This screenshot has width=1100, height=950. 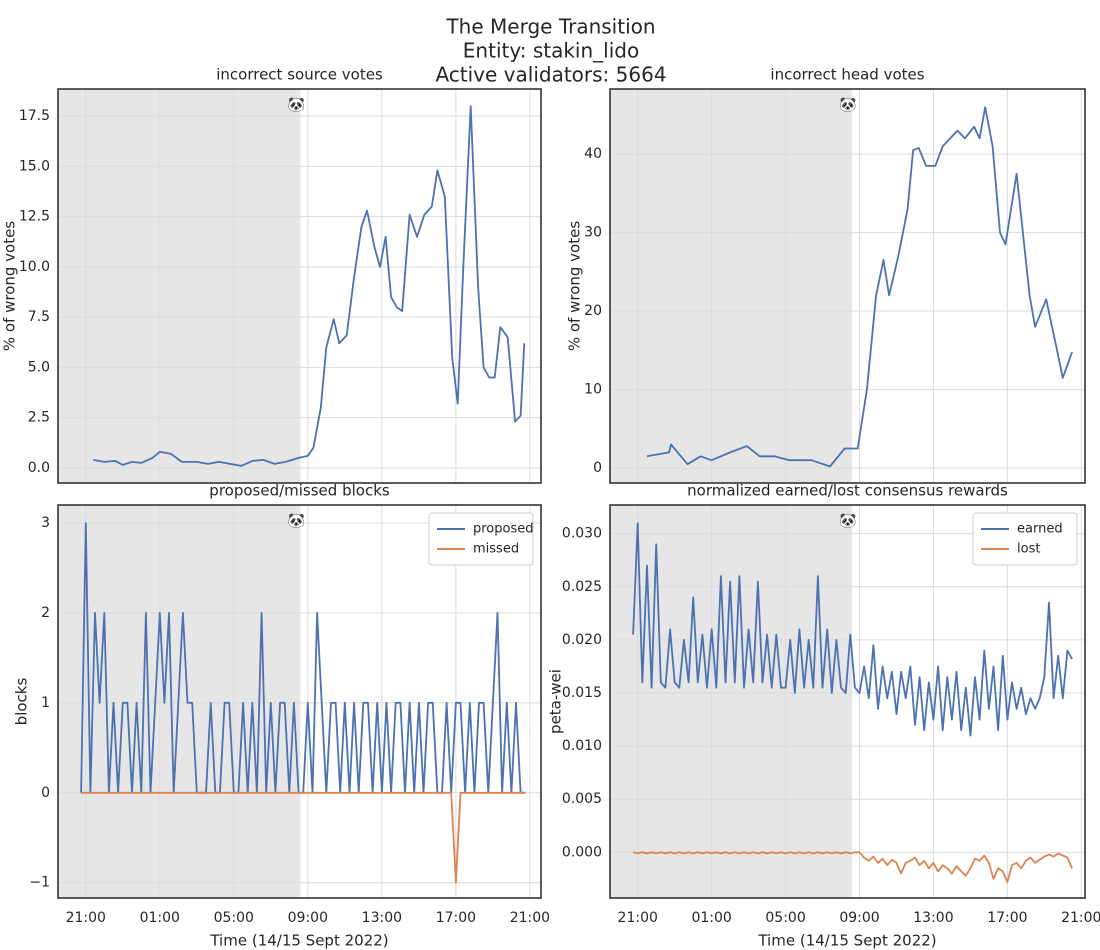 What do you see at coordinates (1028, 549) in the screenshot?
I see `legend-label: lost` at bounding box center [1028, 549].